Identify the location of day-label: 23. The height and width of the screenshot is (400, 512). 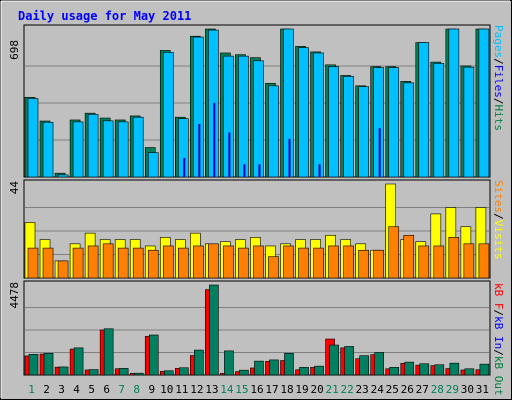
(362, 389).